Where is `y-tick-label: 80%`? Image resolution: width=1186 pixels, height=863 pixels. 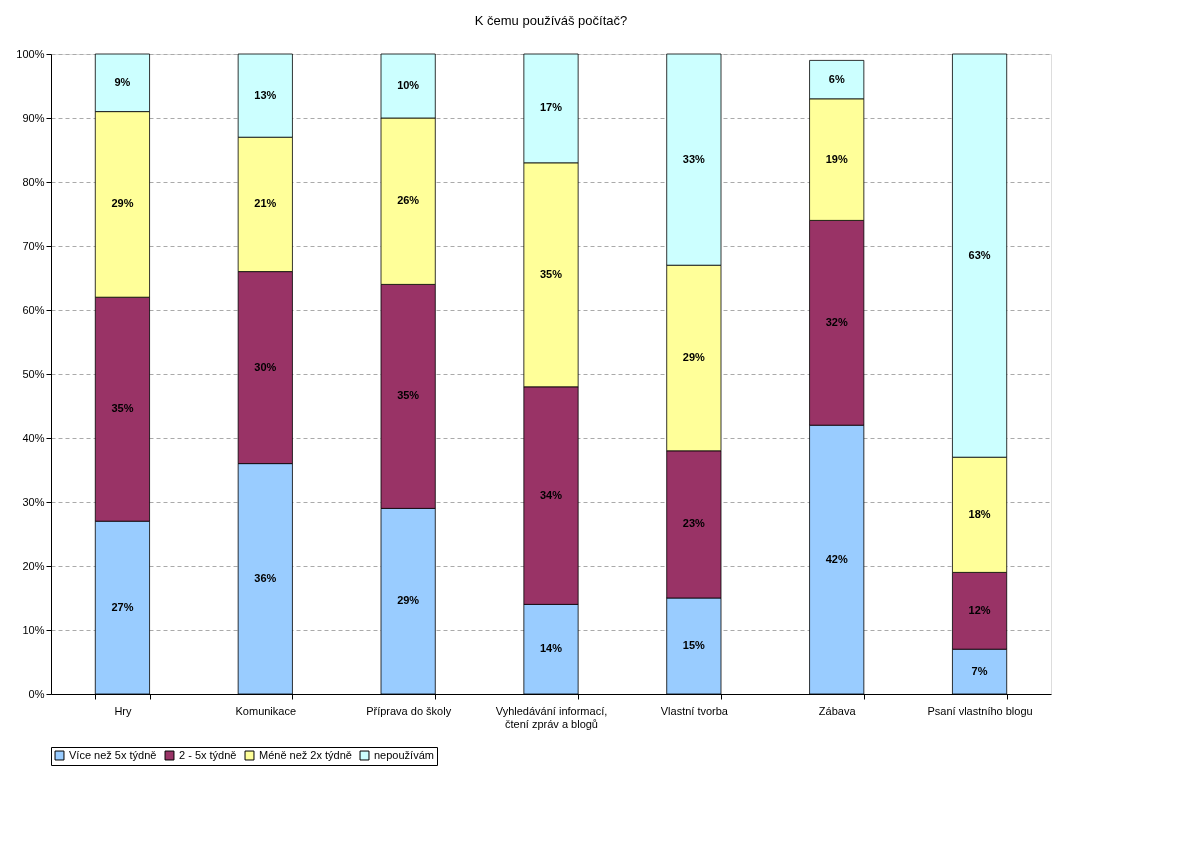
y-tick-label: 80% is located at coordinates (33, 181).